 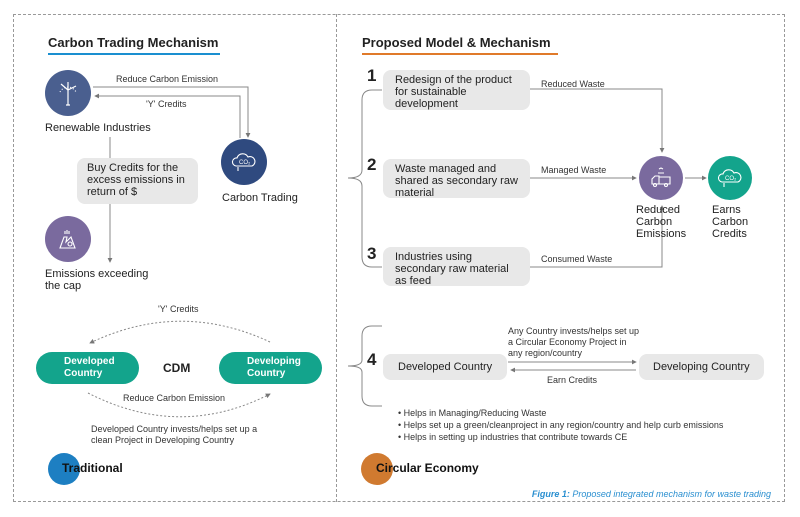 What do you see at coordinates (573, 84) in the screenshot?
I see `flow-label: Reduced Waste` at bounding box center [573, 84].